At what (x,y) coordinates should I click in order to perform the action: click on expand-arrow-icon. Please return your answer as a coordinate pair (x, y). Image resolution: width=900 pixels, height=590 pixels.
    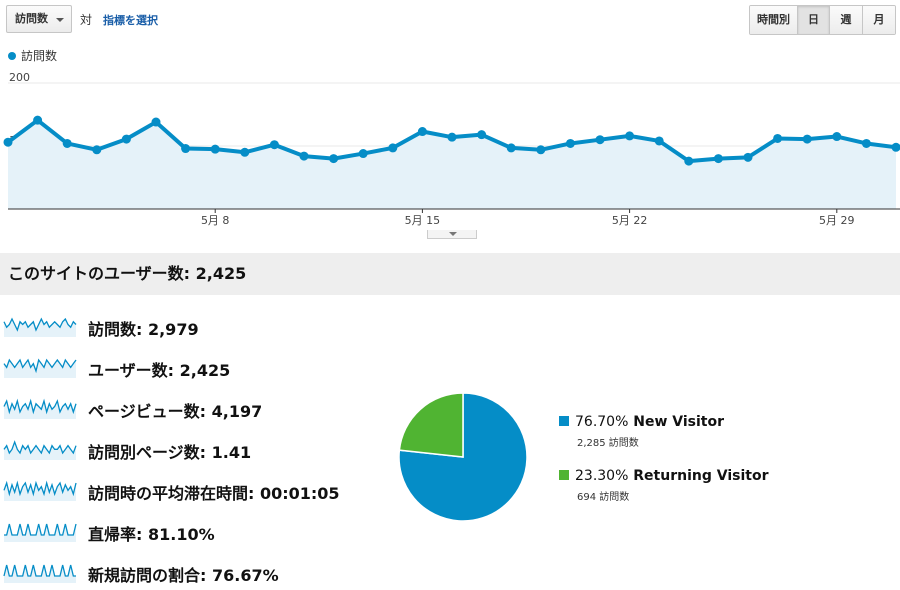
    Looking at the image, I should click on (453, 234).